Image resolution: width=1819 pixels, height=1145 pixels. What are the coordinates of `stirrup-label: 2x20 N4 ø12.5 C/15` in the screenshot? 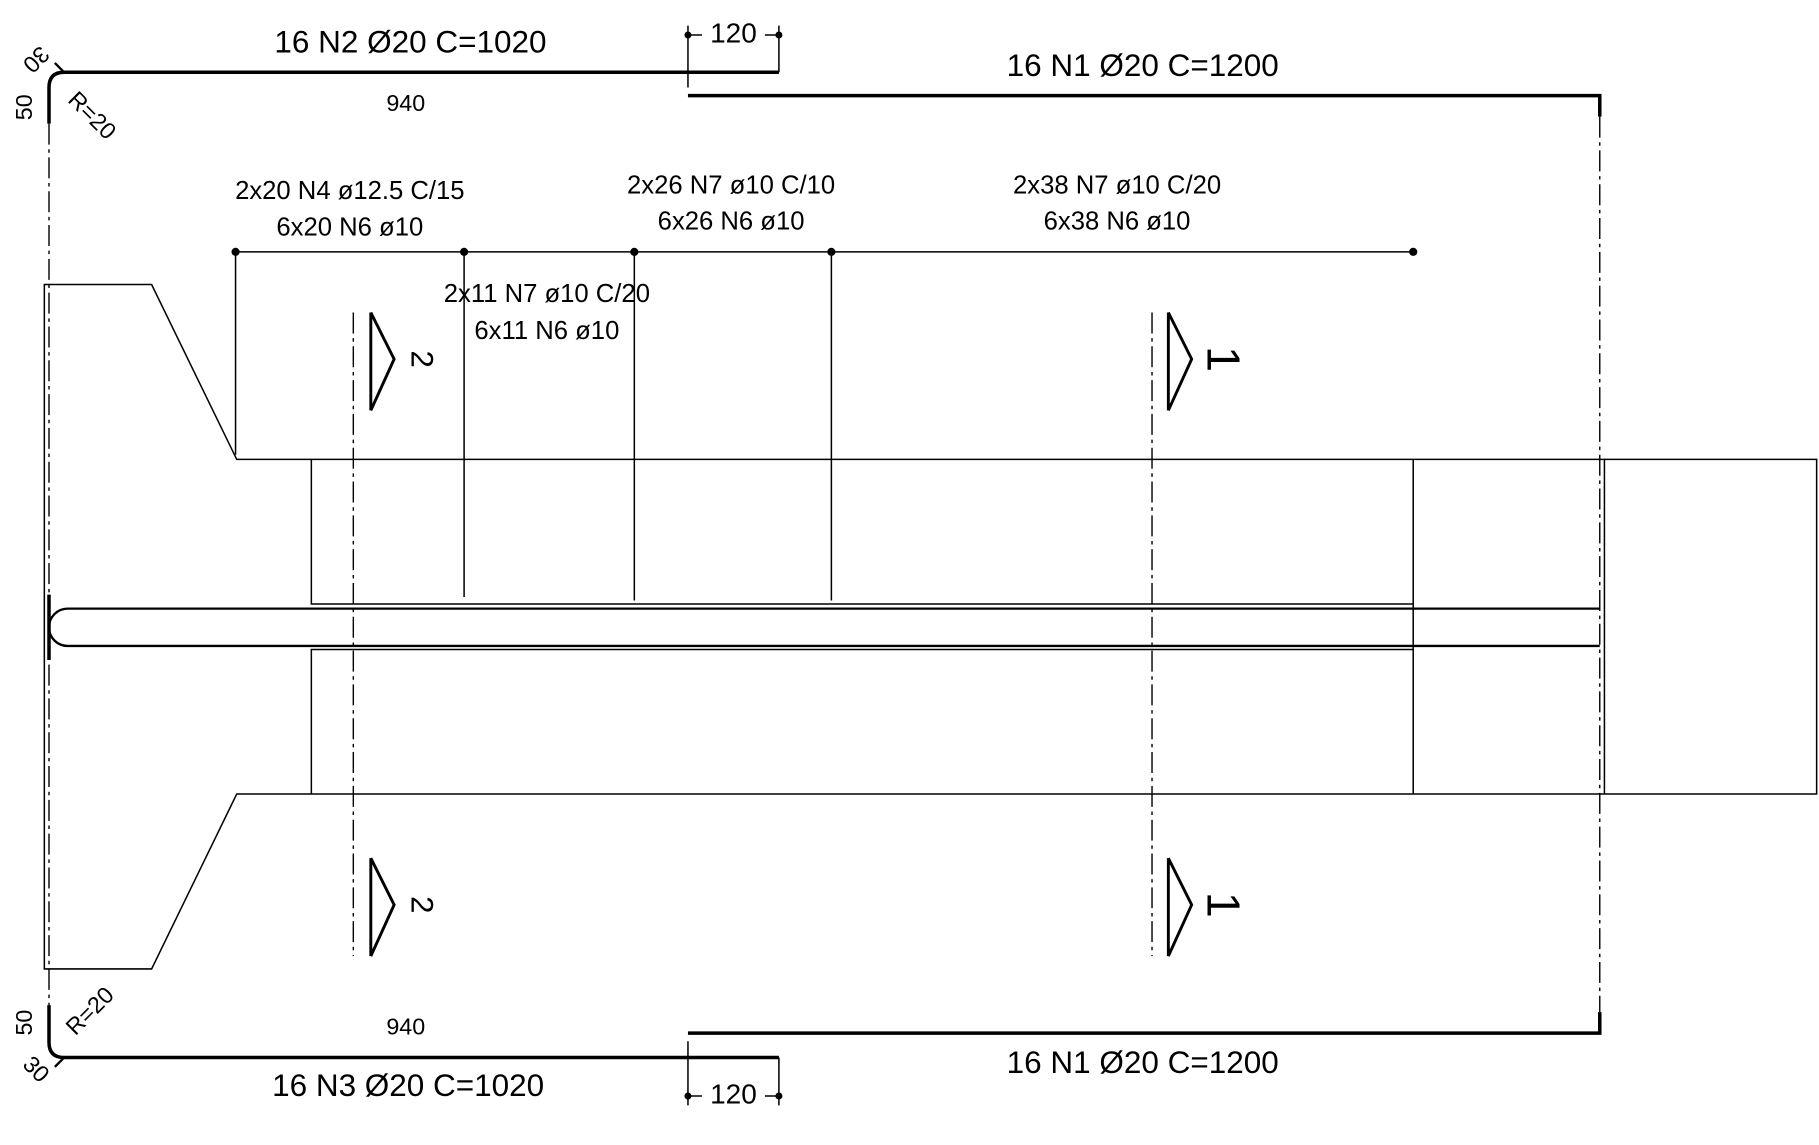 It's located at (349, 191).